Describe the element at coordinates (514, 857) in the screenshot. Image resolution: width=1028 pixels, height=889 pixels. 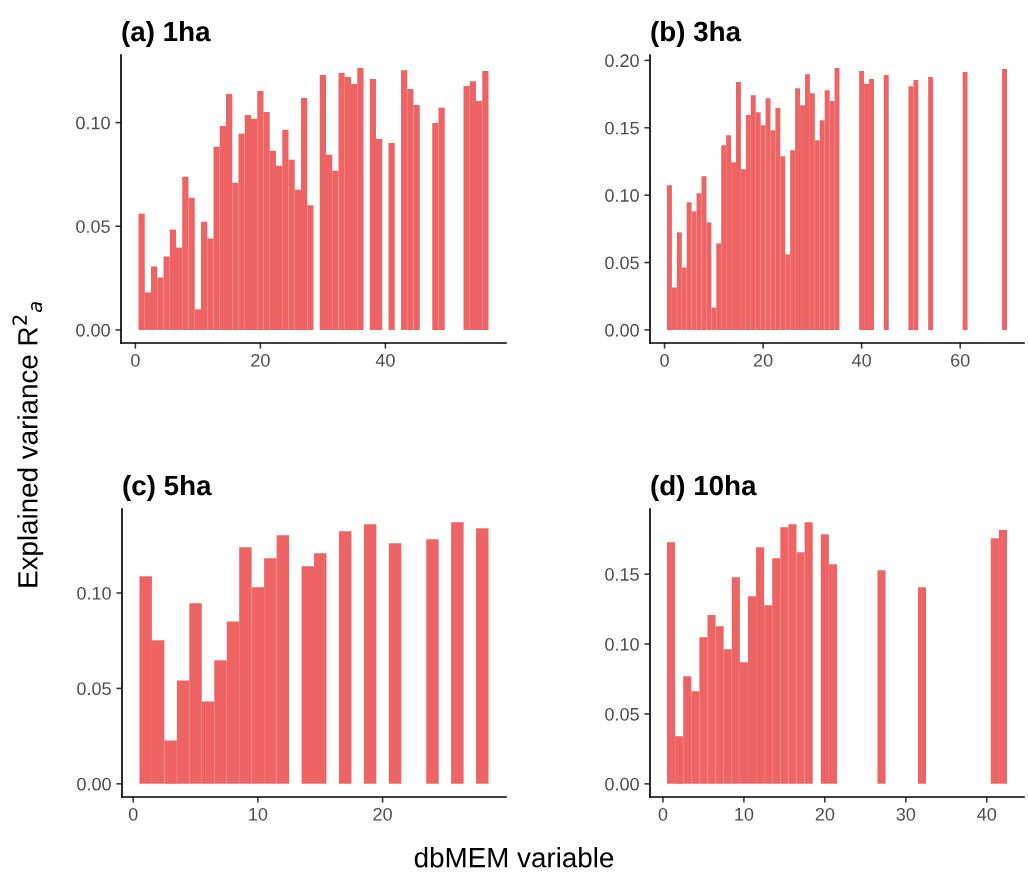
I see `x-axis-title: dbMEM variable` at that location.